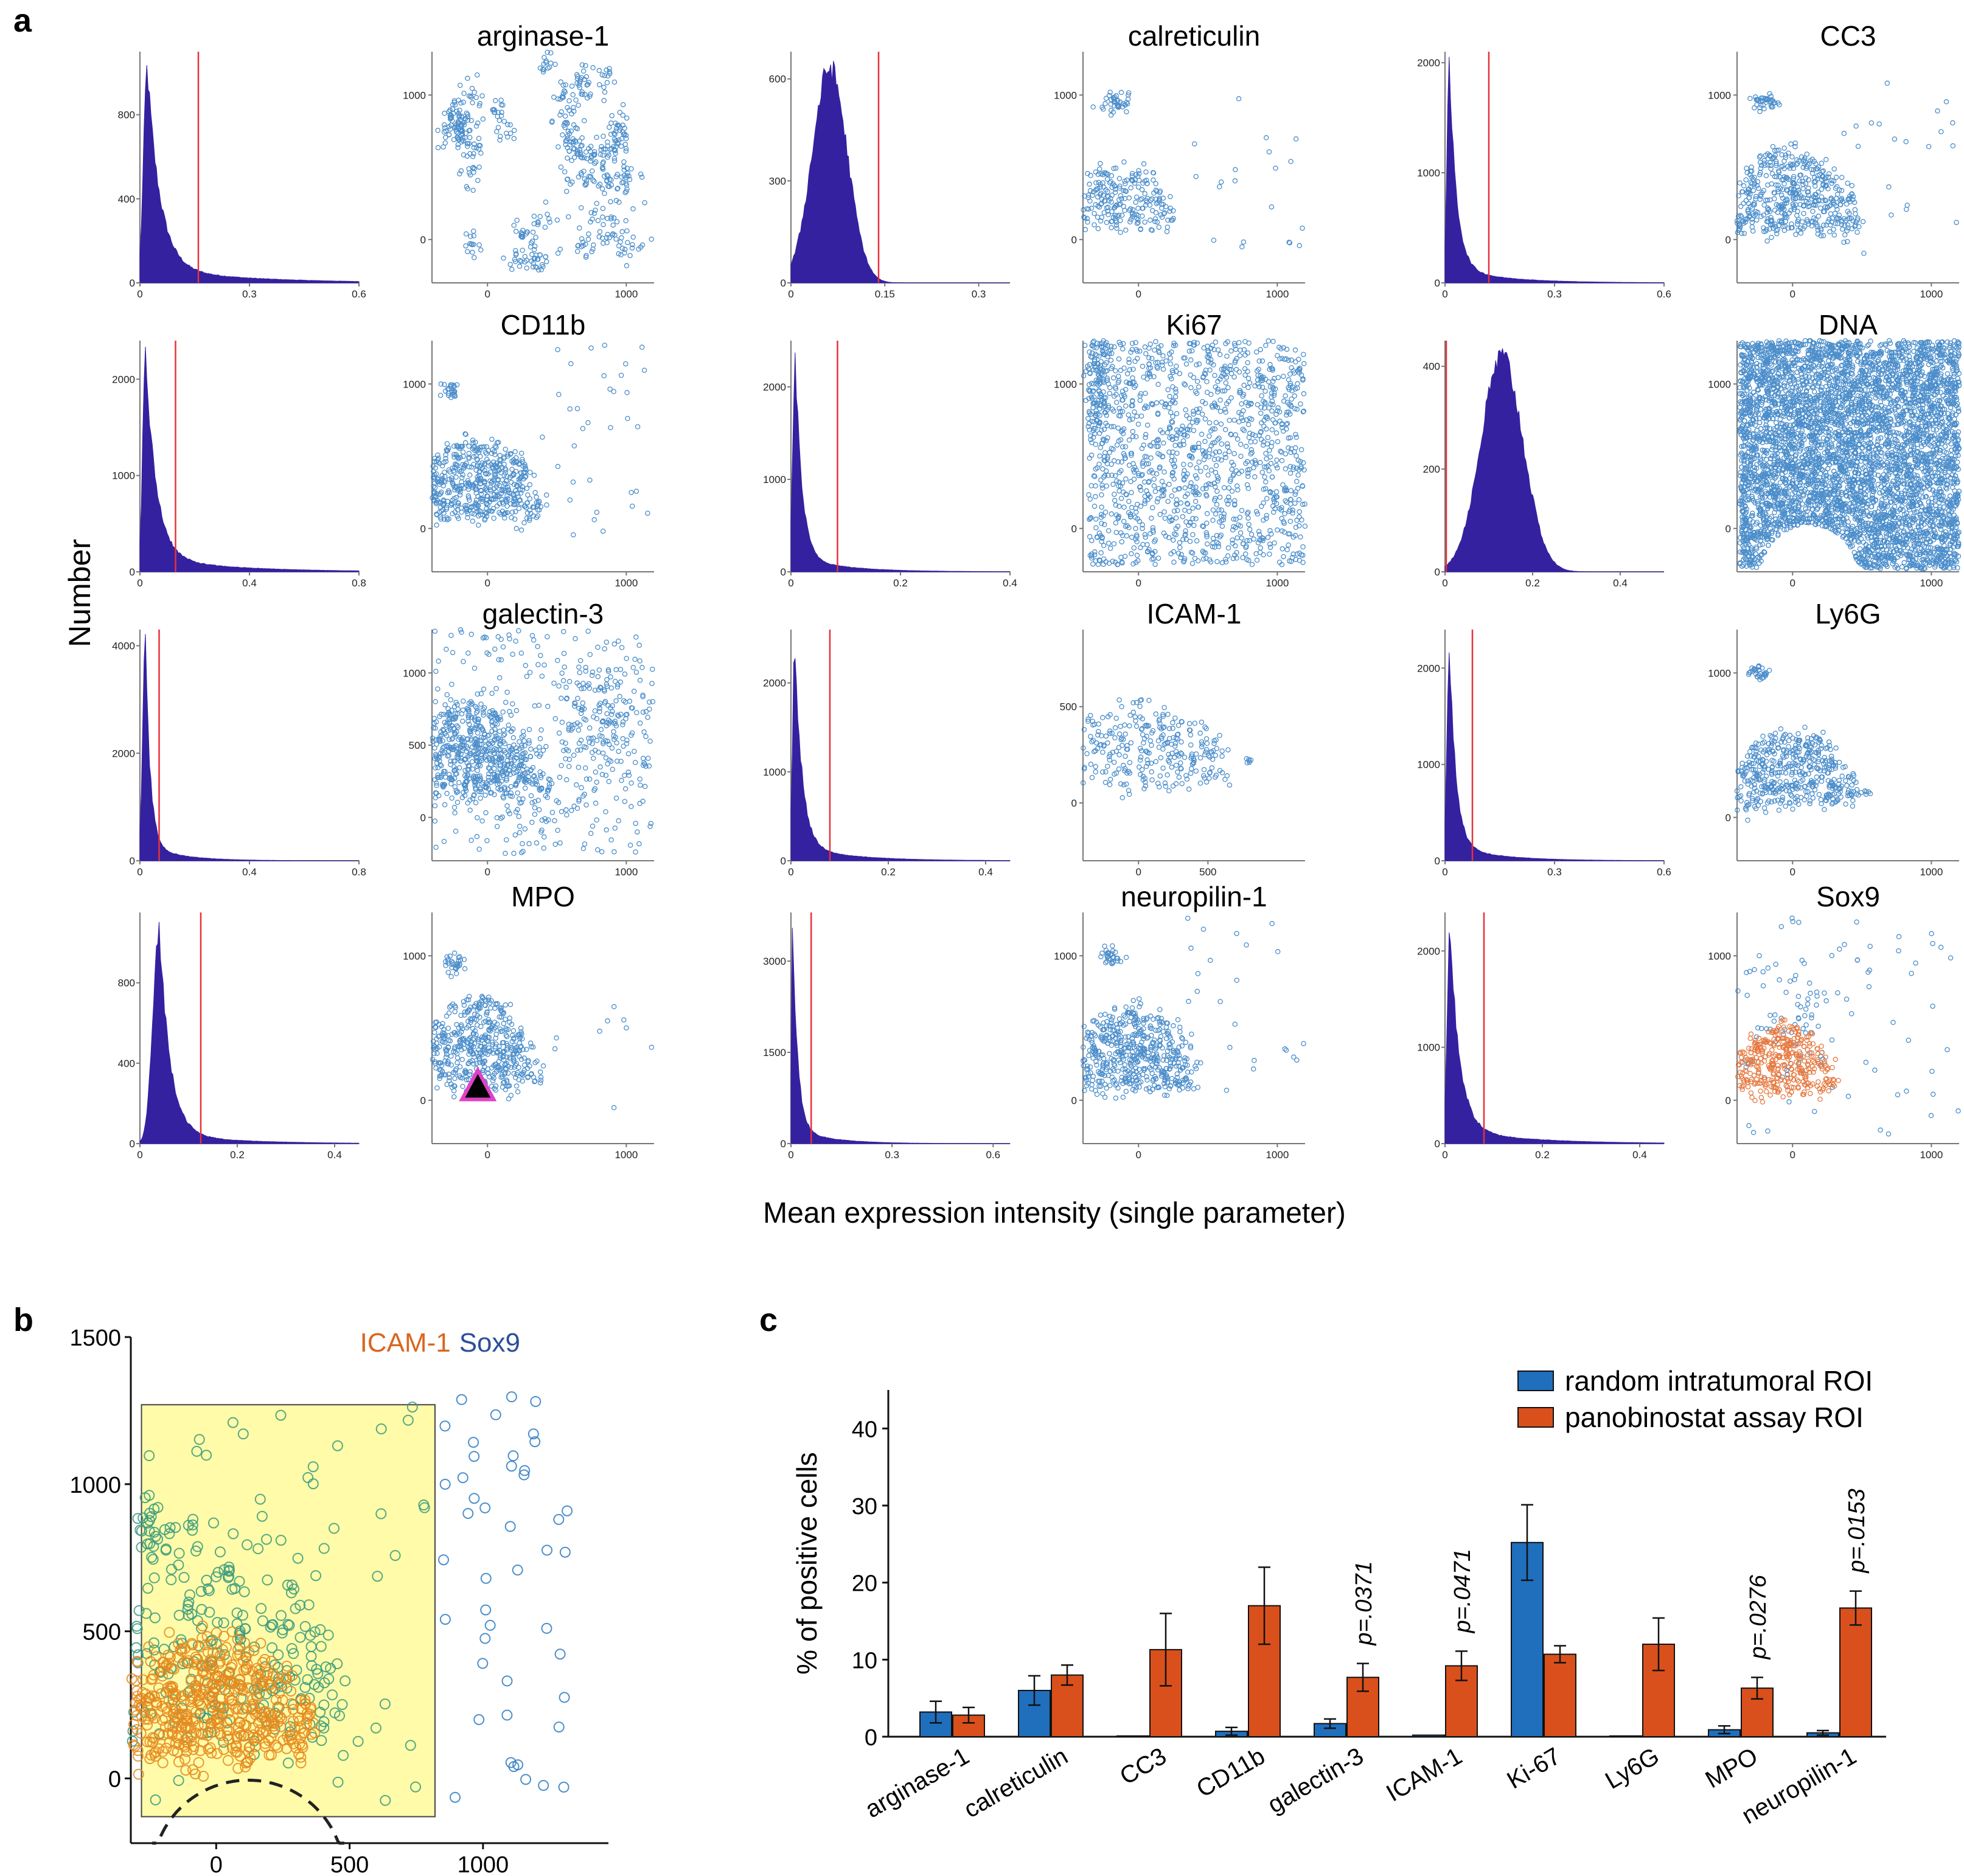 The width and height of the screenshot is (1964, 1876). What do you see at coordinates (1720, 384) in the screenshot?
I see `y-tick-label: 1000` at bounding box center [1720, 384].